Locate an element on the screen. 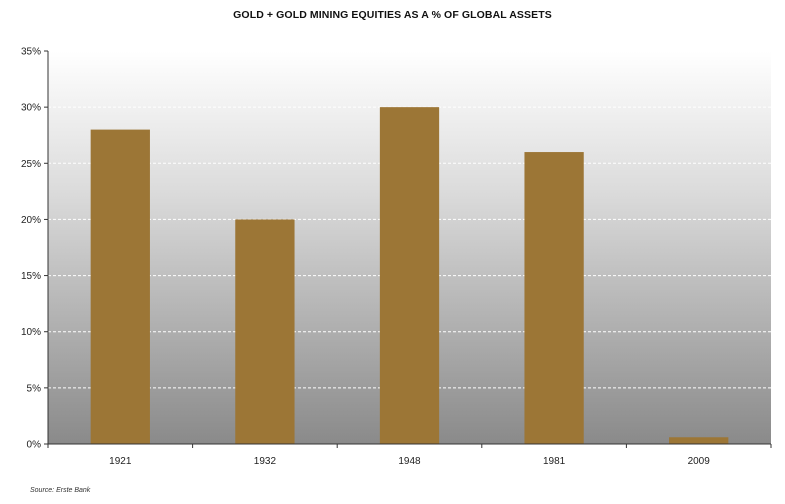 The height and width of the screenshot is (504, 785). y-tick-labels: 0% 5% 10% 15% 20% 25% 30% 35% is located at coordinates (31, 249).